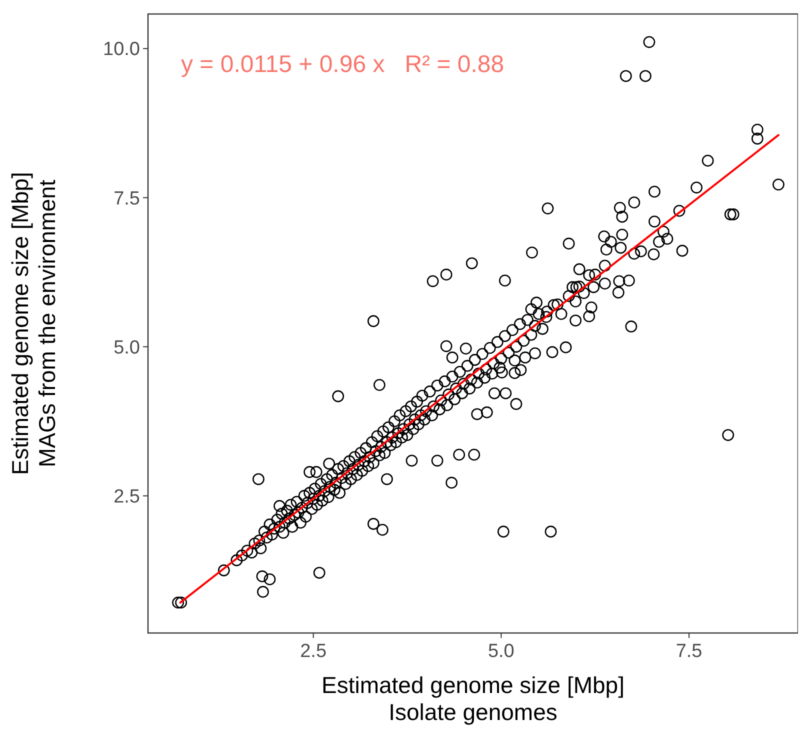 The image size is (806, 738). Describe the element at coordinates (473, 698) in the screenshot. I see `x-axis-title: Estimated genome size [Mbp] Isolate genomes` at that location.